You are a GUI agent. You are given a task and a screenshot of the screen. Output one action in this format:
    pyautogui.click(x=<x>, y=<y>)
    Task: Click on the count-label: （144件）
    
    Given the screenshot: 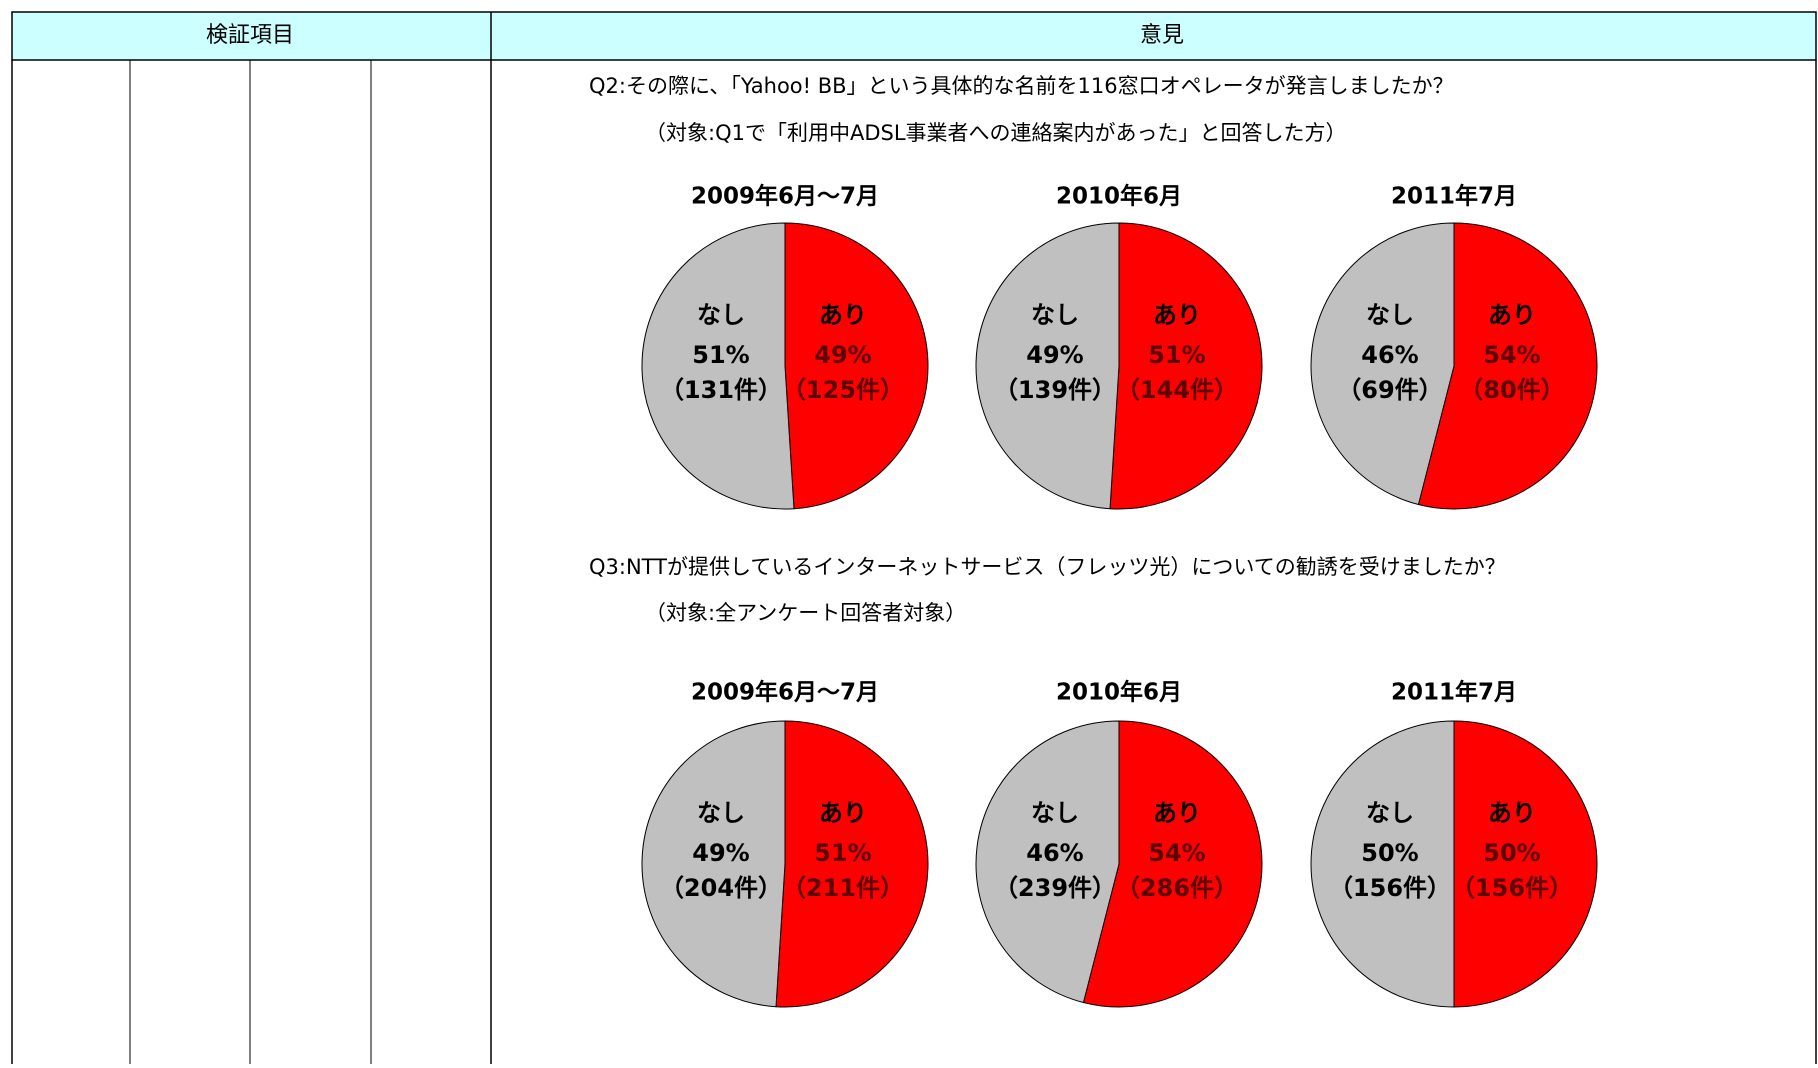 What is the action you would take?
    pyautogui.click(x=1177, y=390)
    